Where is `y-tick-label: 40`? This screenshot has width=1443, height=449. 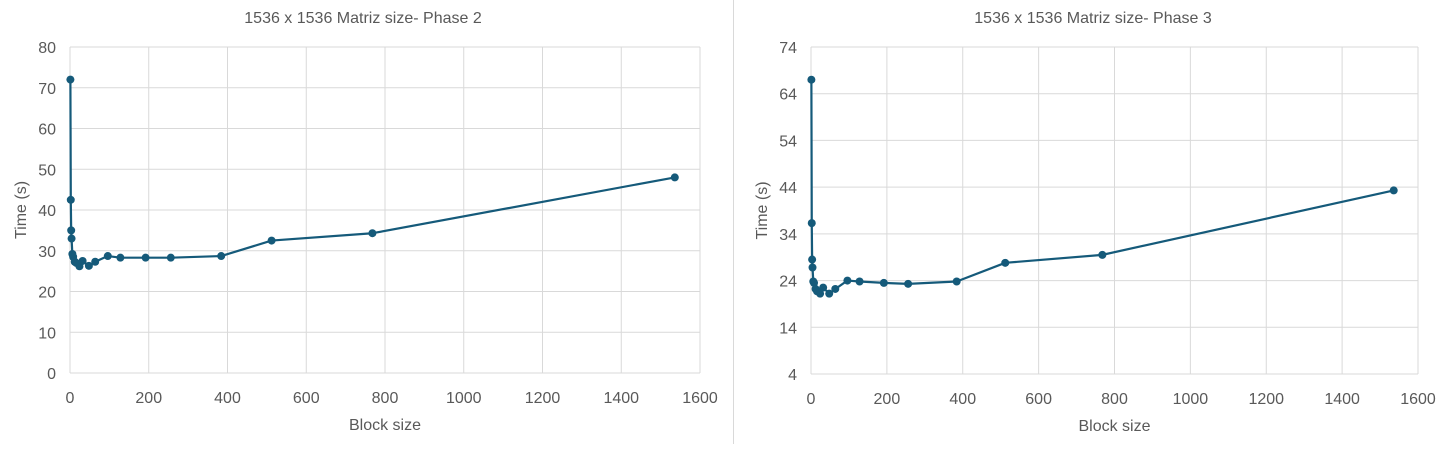
y-tick-label: 40 is located at coordinates (47, 211).